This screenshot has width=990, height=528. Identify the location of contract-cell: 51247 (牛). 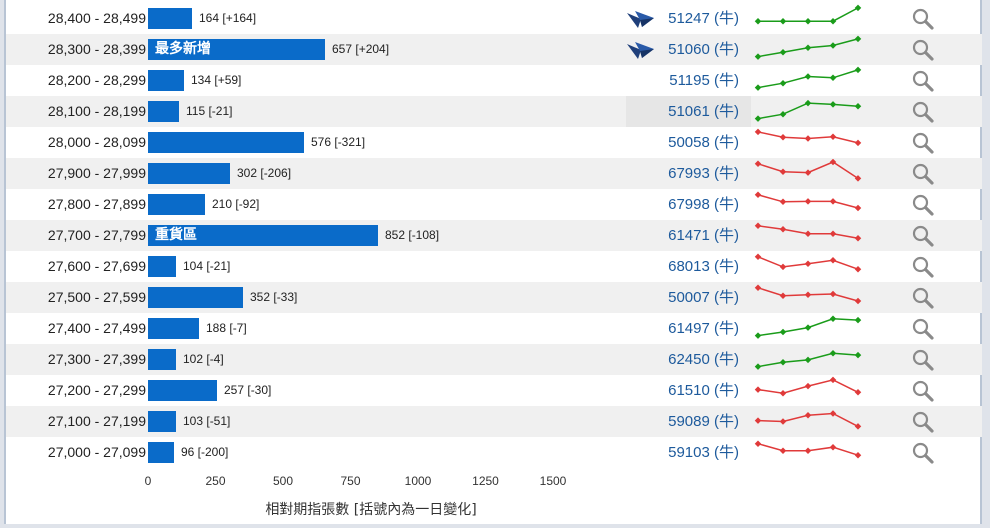
(688, 18).